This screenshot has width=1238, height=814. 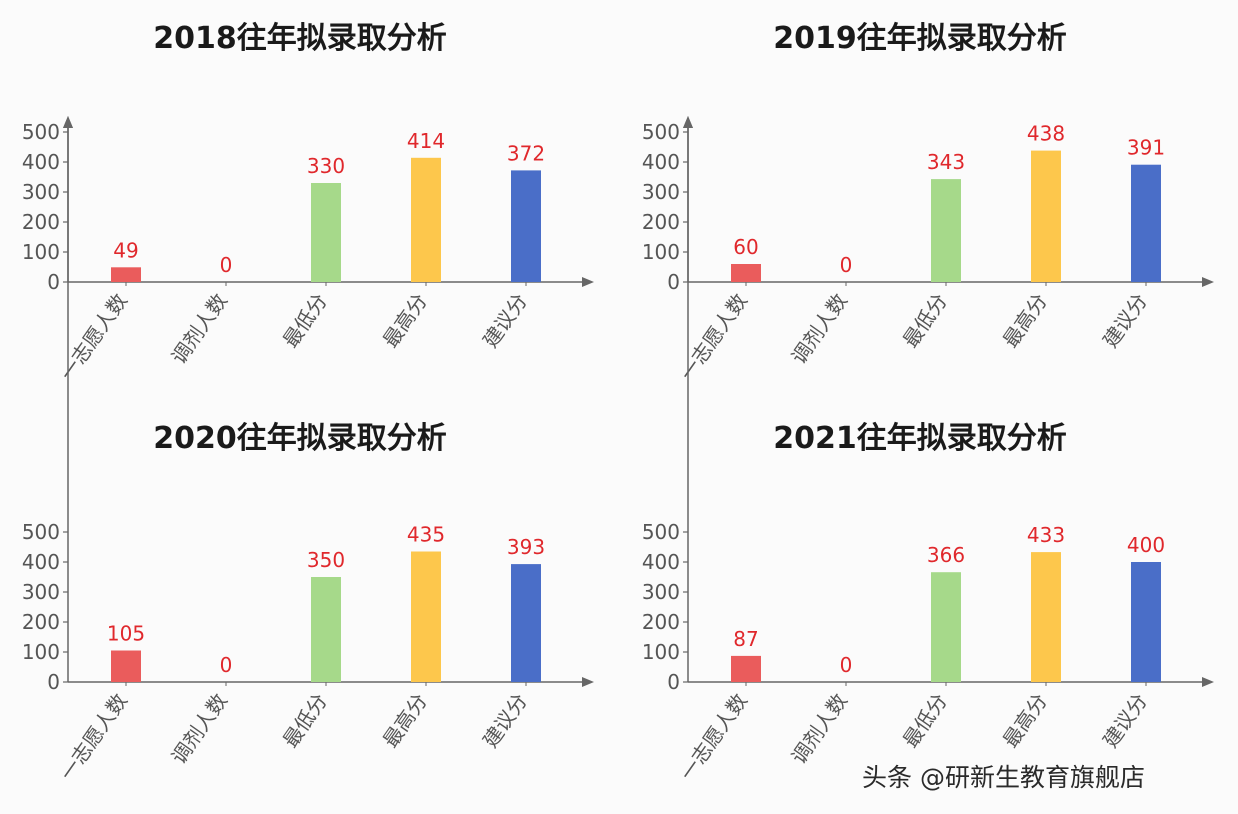 I want to click on watermark: 头条 @研新生教育旗舰店, so click(x=1003, y=777).